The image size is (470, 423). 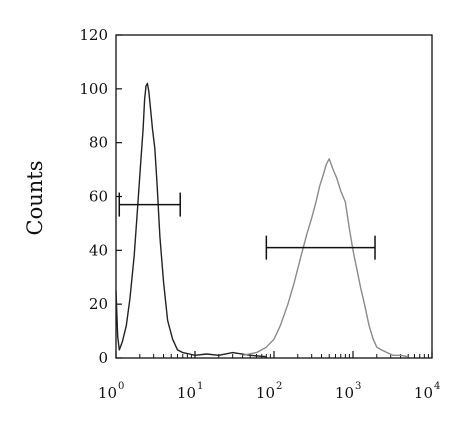 I want to click on x-axis-ticks: 10 0 10 1 10 2 10 3 10 4, so click(x=269, y=376).